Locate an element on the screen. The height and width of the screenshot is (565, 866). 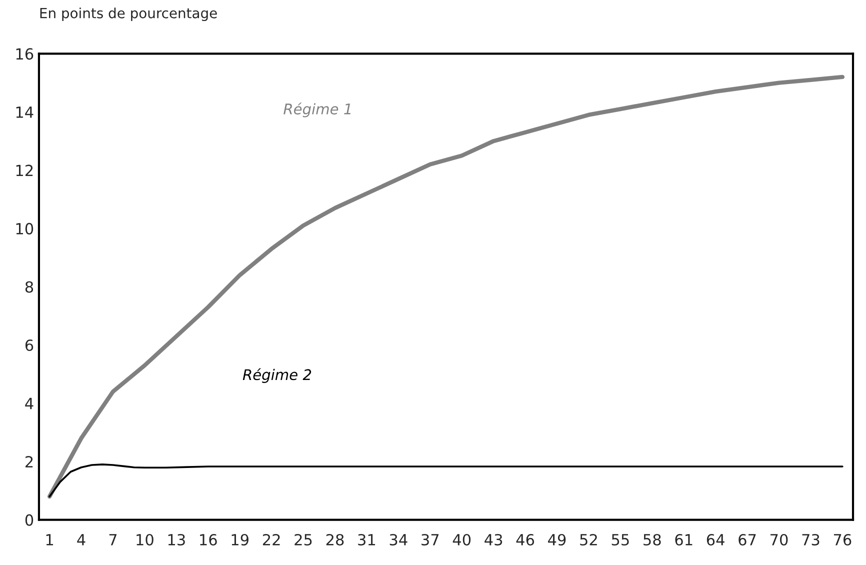
x-tick-label: 22 is located at coordinates (271, 540).